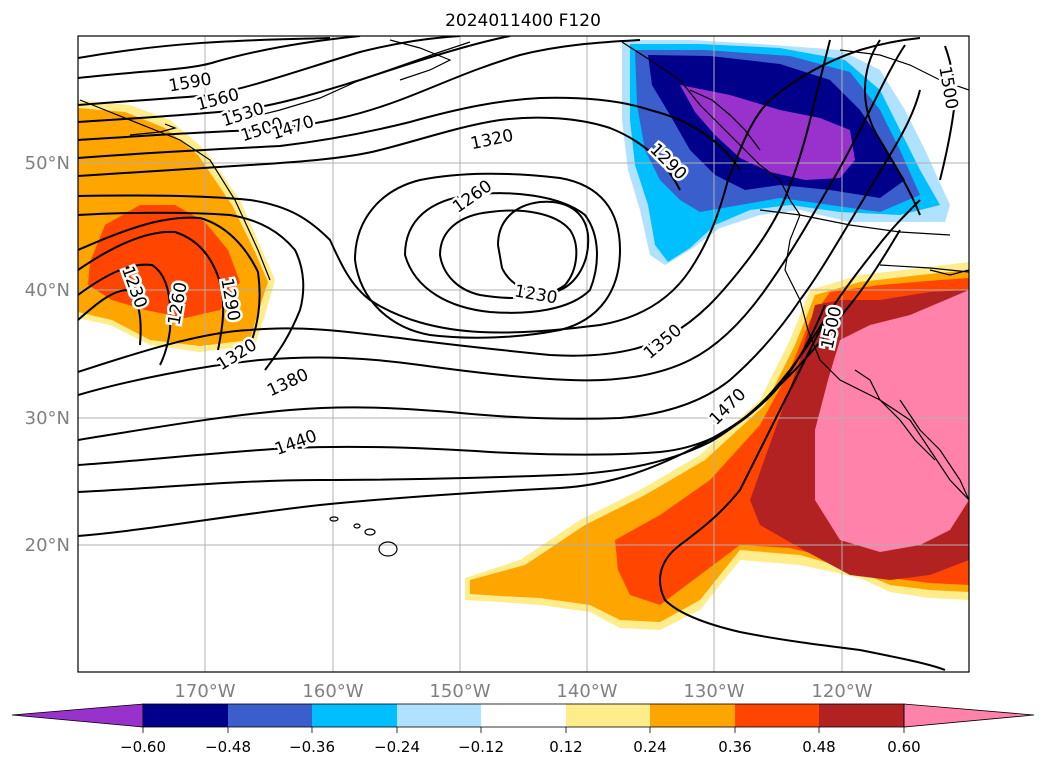 Image resolution: width=1047 pixels, height=769 pixels. What do you see at coordinates (143, 747) in the screenshot?
I see `colorbar-tick-label: −0.60` at bounding box center [143, 747].